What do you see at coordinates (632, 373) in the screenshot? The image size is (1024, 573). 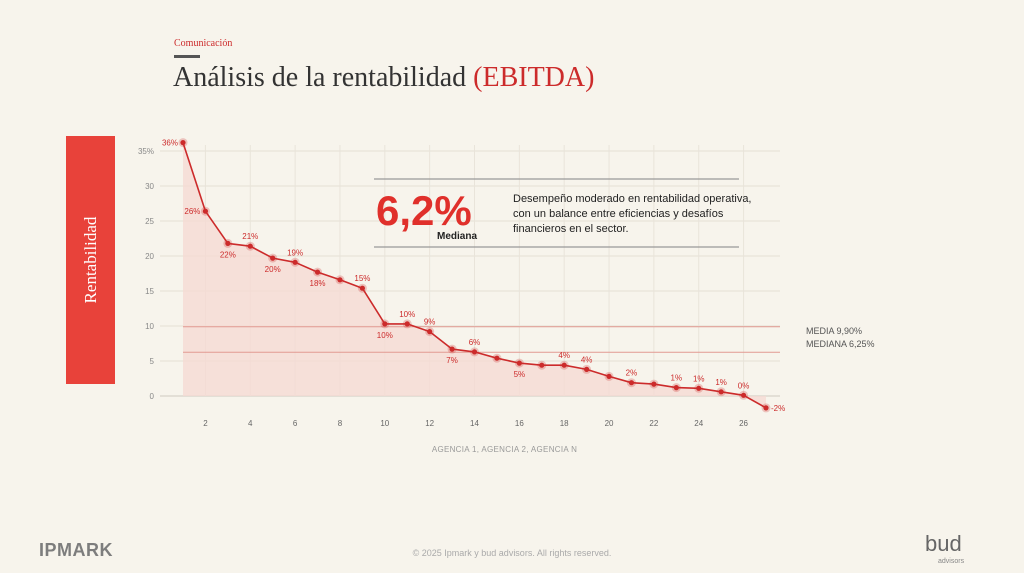 I see `data-label: 2%` at bounding box center [632, 373].